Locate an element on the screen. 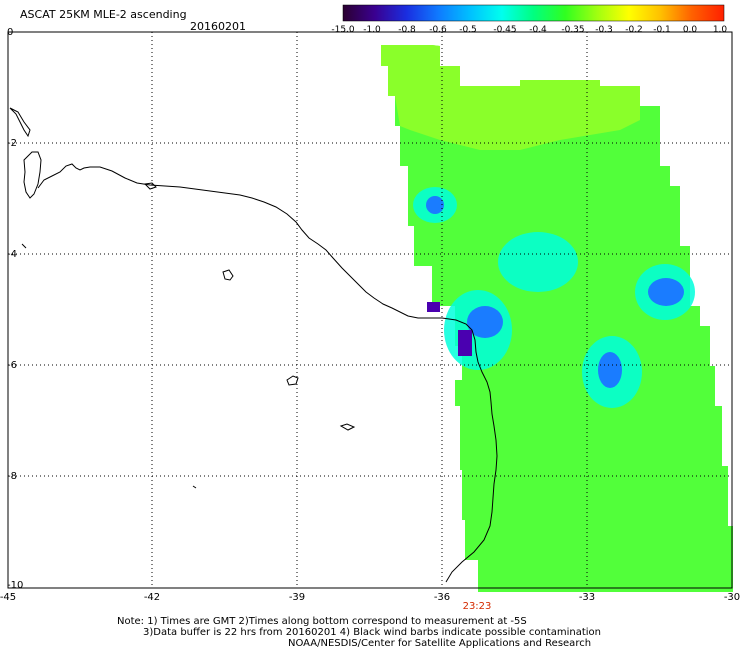  colorbar-ramp is located at coordinates (533, 13).